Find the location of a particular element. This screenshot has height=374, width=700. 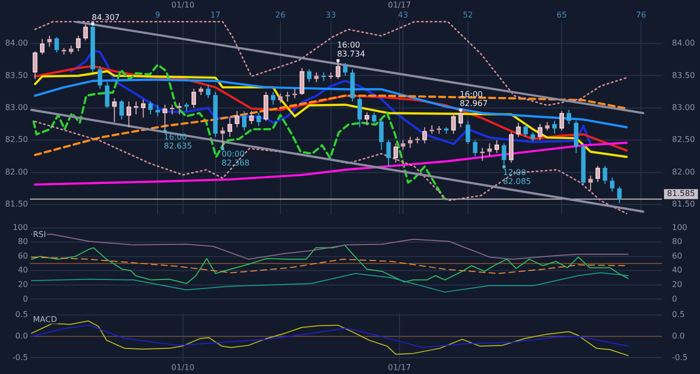

ref-line-label: 81.585 is located at coordinates (681, 193).